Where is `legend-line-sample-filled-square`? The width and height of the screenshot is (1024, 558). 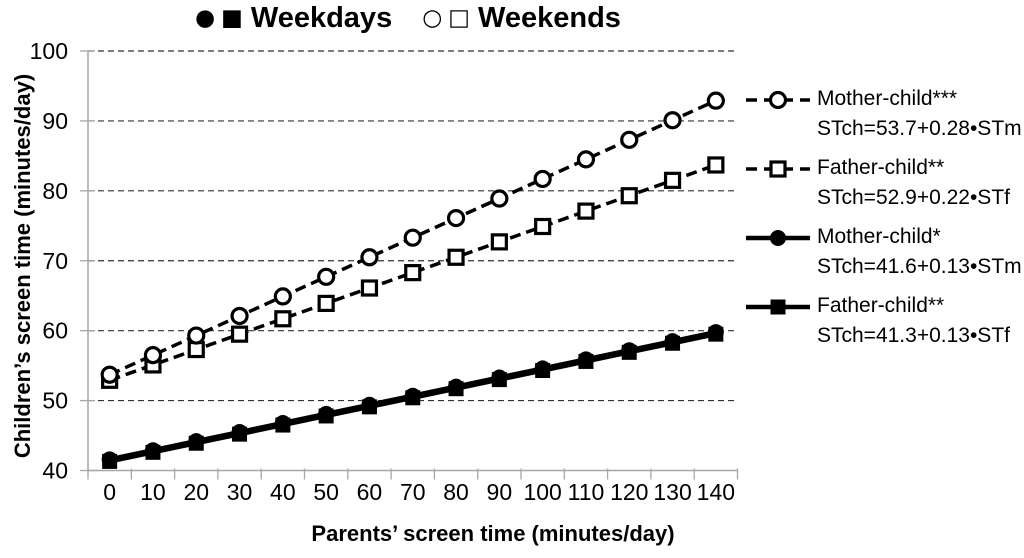 legend-line-sample-filled-square is located at coordinates (778, 307).